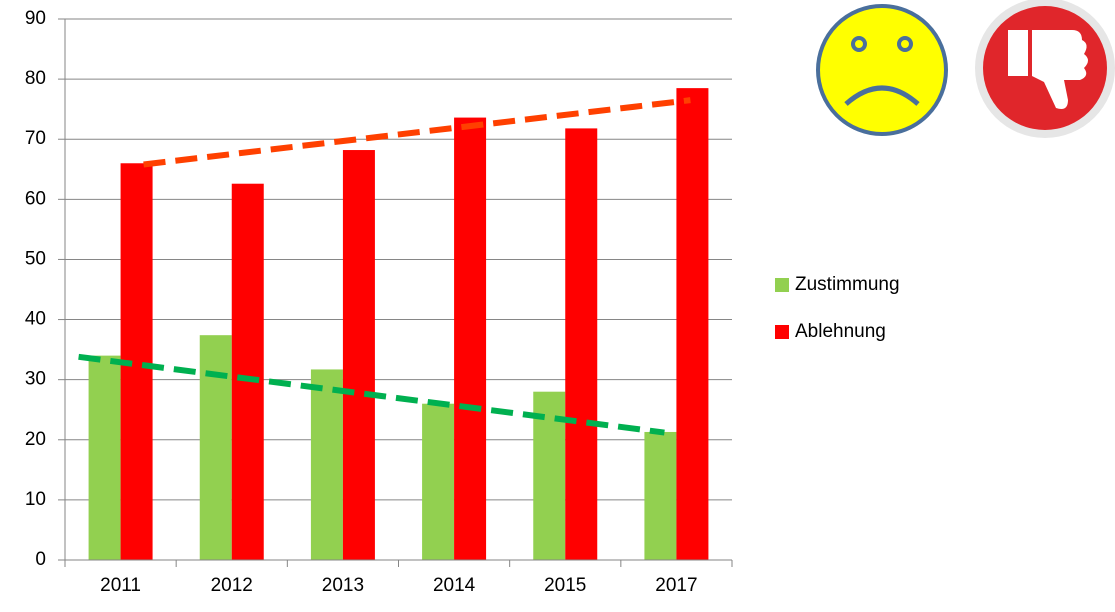  What do you see at coordinates (35, 258) in the screenshot?
I see `y-tick-label: 50` at bounding box center [35, 258].